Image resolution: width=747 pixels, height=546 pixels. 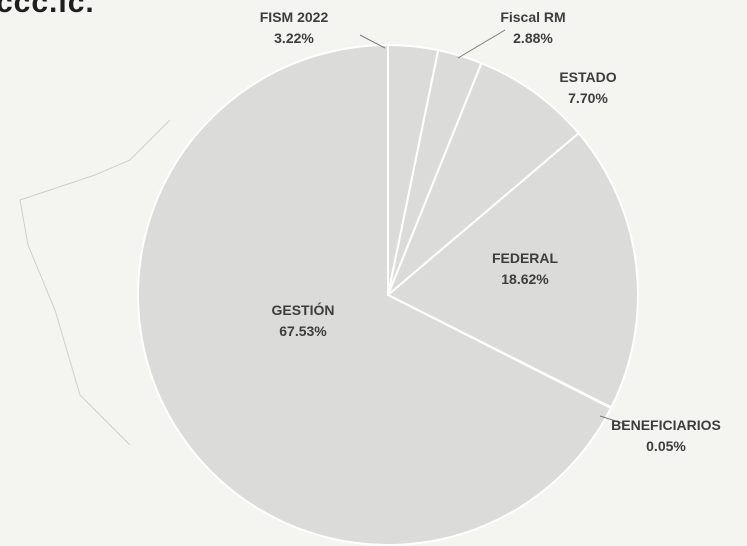 I want to click on leader-fiscal-rm, so click(x=481, y=44).